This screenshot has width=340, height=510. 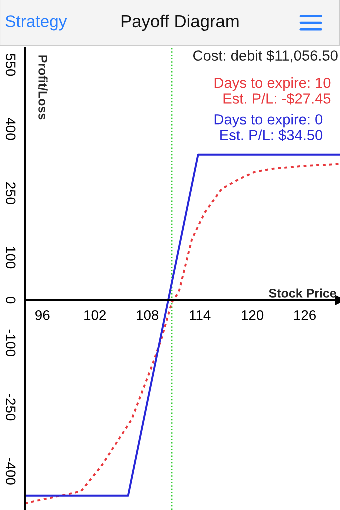 What do you see at coordinates (11, 258) in the screenshot?
I see `y-tick-label: 100` at bounding box center [11, 258].